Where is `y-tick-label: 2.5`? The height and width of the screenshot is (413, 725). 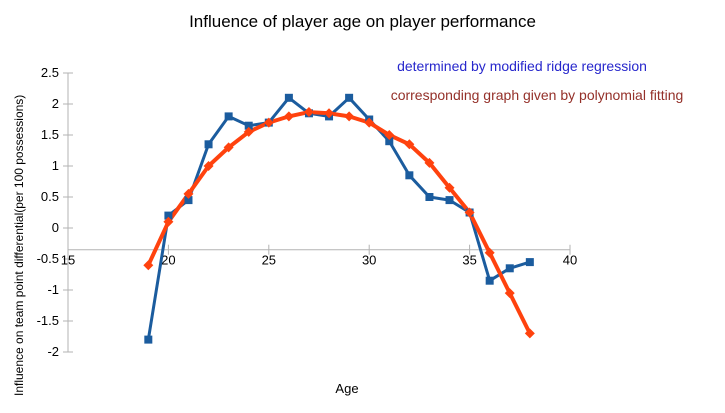 y-tick-label: 2.5 is located at coordinates (50, 72).